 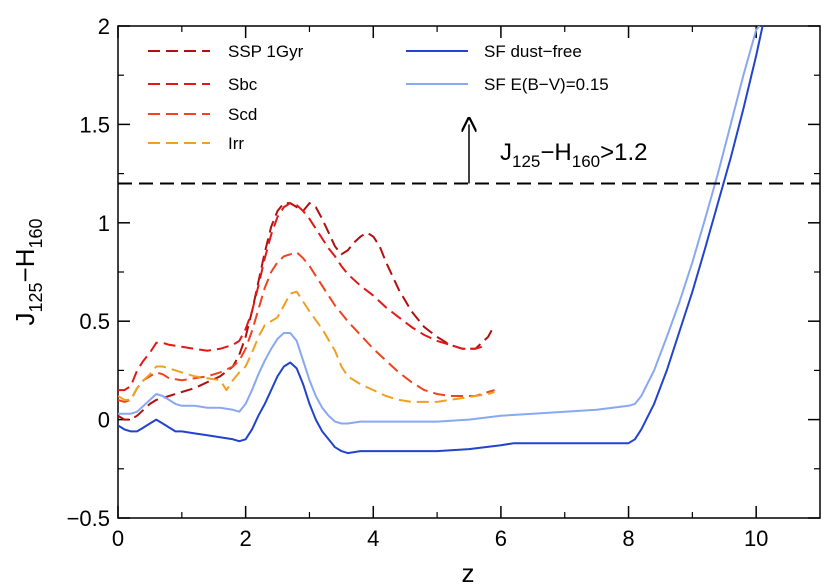 I want to click on legend-label-sf-dust-free: SF dust−free, so click(x=533, y=51).